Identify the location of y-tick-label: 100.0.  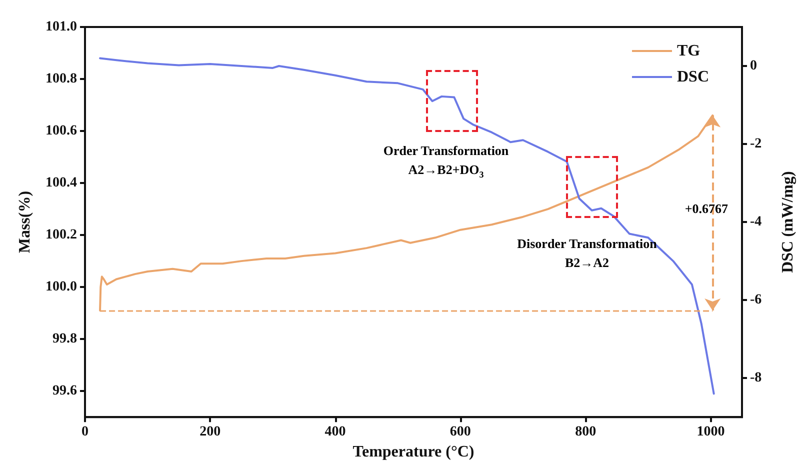
(61, 287).